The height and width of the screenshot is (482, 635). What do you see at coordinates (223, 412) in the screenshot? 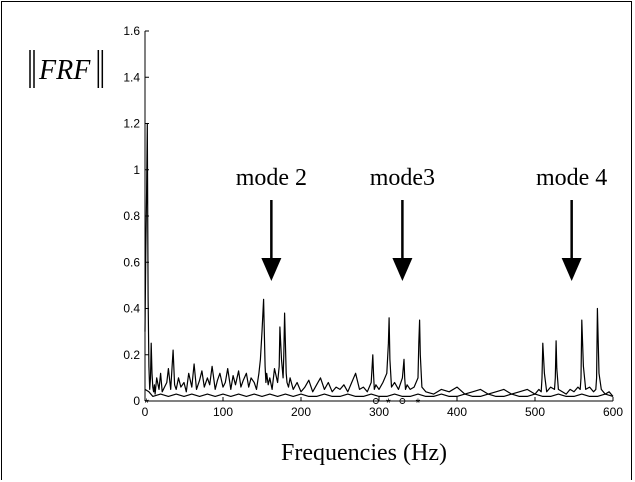
I see `x-tick-label: 100` at bounding box center [223, 412].